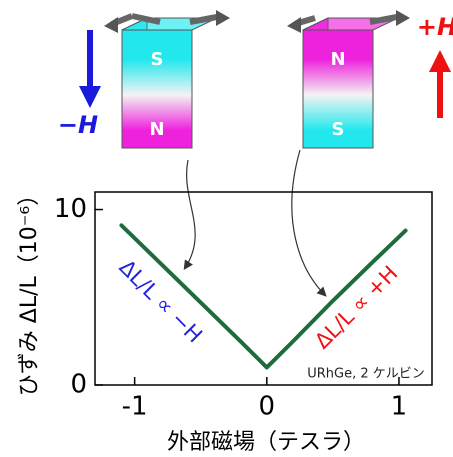 The image size is (453, 457). Describe the element at coordinates (79, 84) in the screenshot. I see `field-arrow: −H` at that location.